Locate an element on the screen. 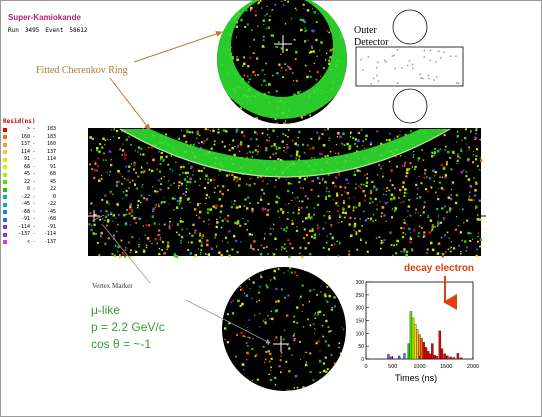 The height and width of the screenshot is (417, 542). od-hit is located at coordinates (430, 50).